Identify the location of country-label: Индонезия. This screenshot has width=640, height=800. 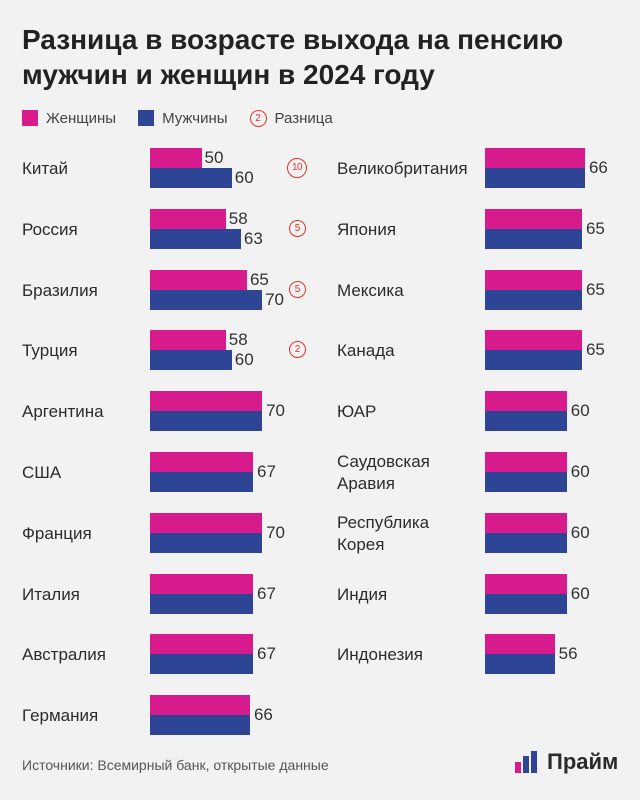
(380, 655).